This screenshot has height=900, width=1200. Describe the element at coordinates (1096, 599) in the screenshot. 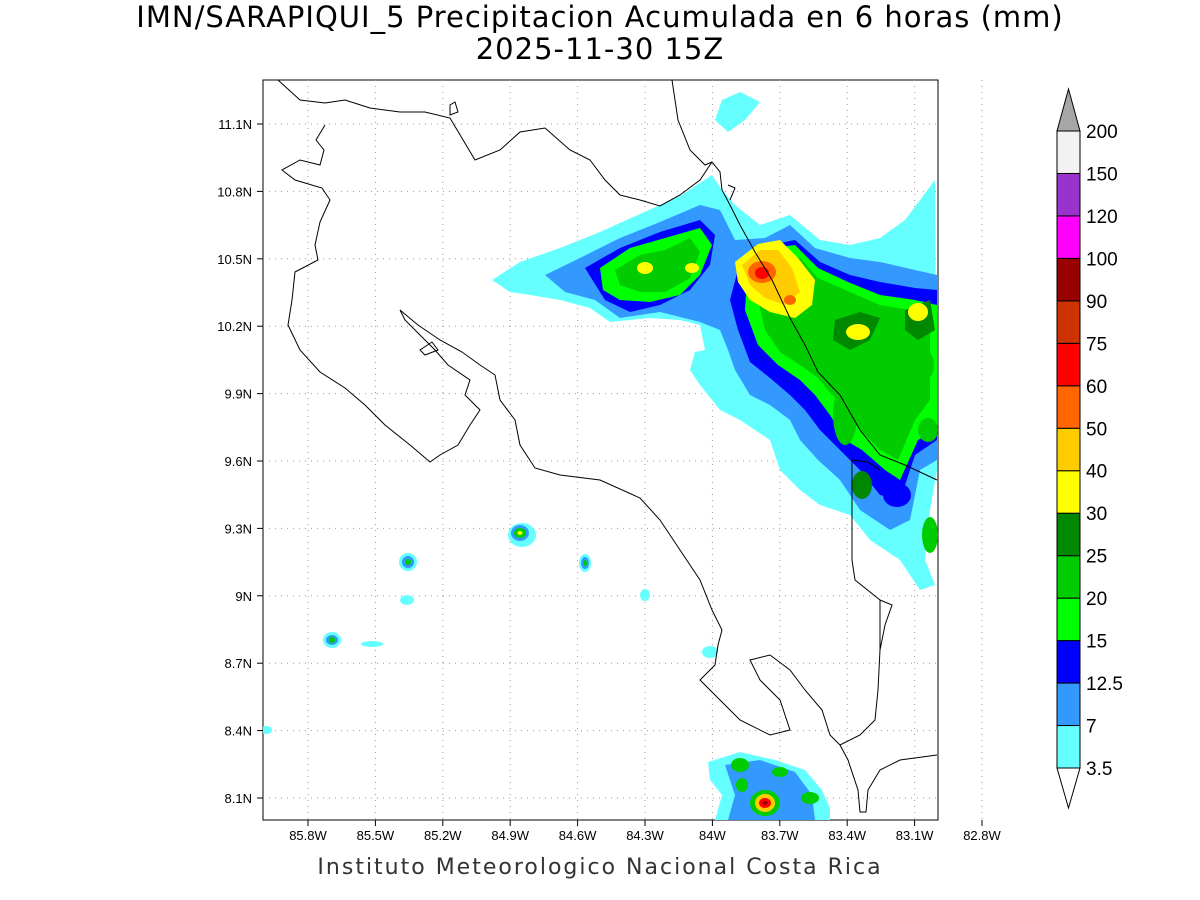

I see `colorbar-label: 20` at that location.